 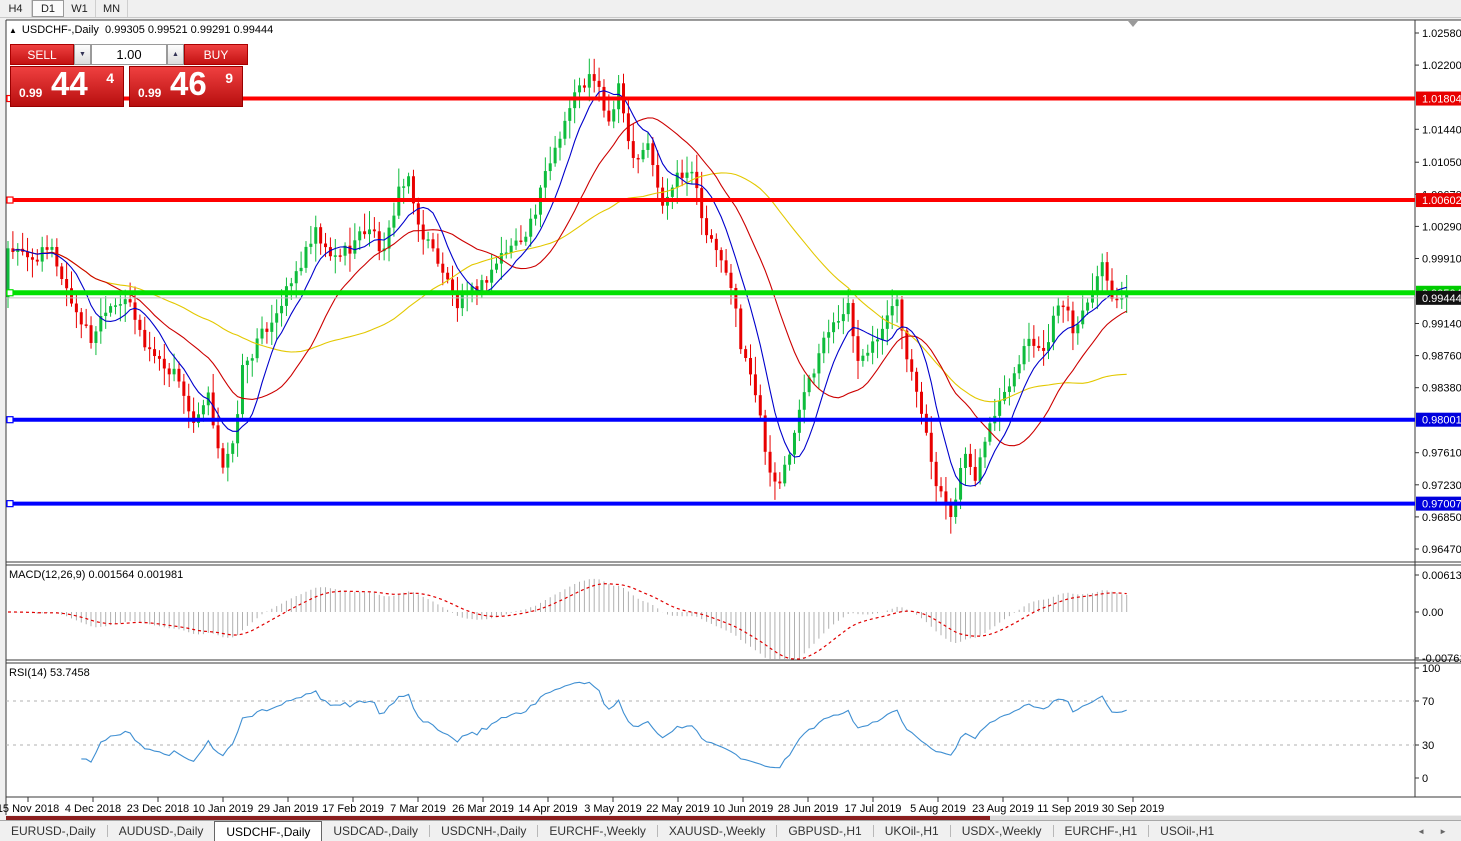 I want to click on svg-text: 5 Aug 2019, so click(x=938, y=809).